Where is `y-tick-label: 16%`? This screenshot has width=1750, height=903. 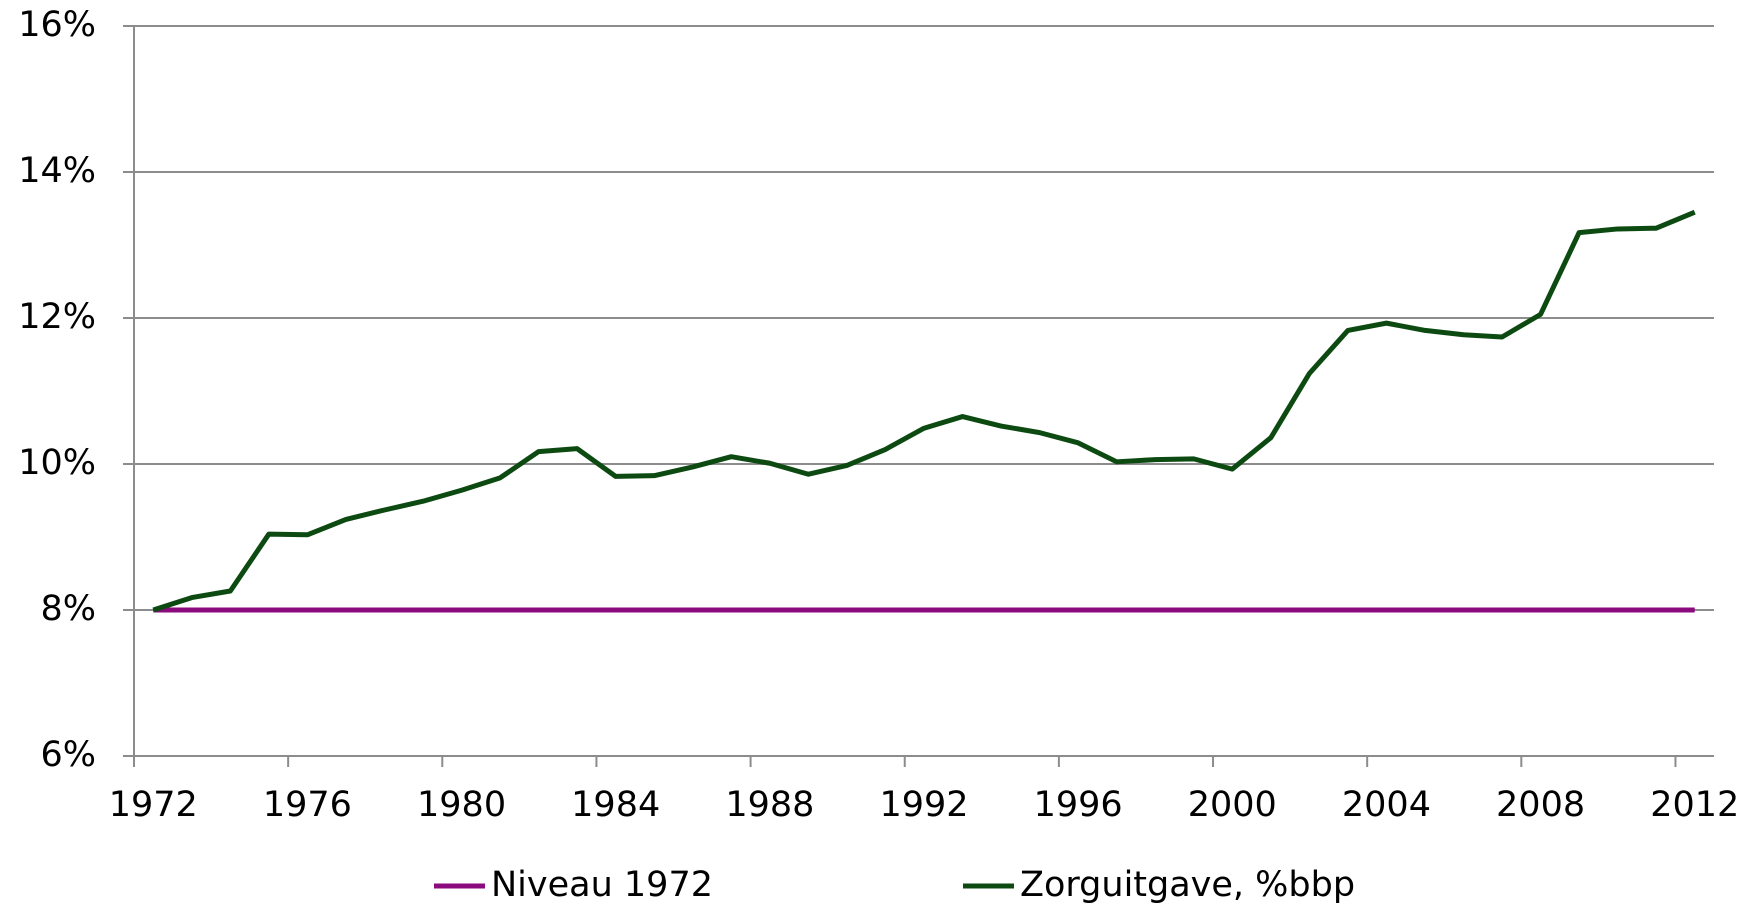
y-tick-label: 16% is located at coordinates (57, 25).